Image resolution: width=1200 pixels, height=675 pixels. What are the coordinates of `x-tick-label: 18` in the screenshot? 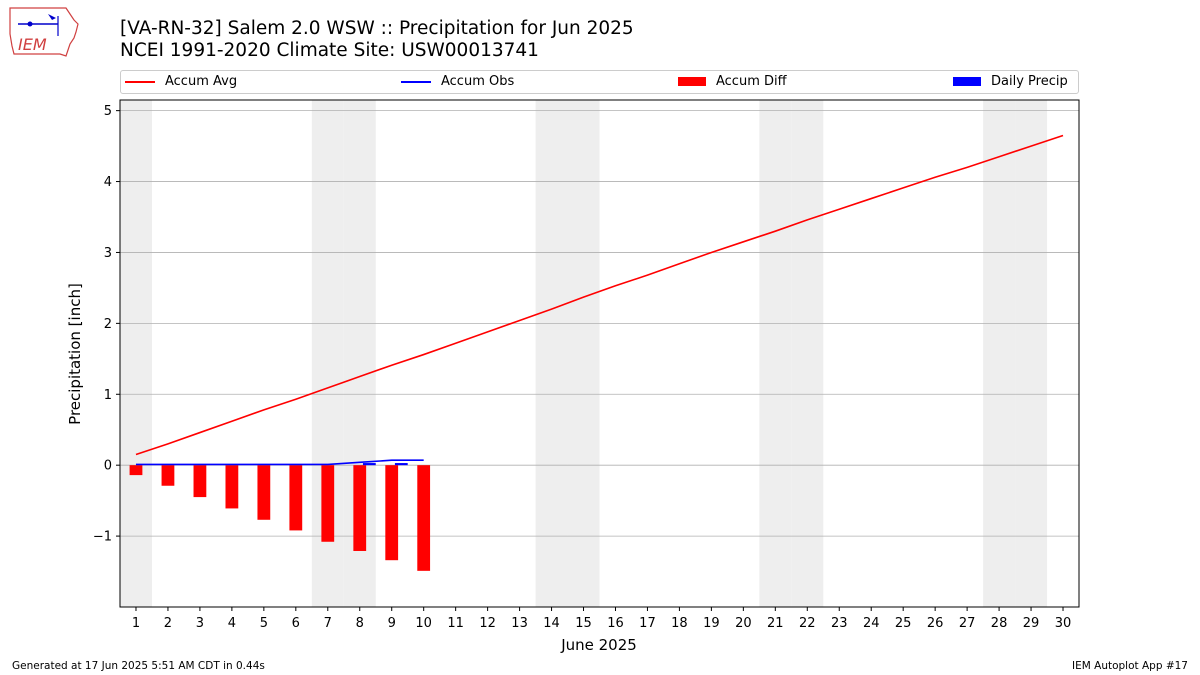 It's located at (679, 623).